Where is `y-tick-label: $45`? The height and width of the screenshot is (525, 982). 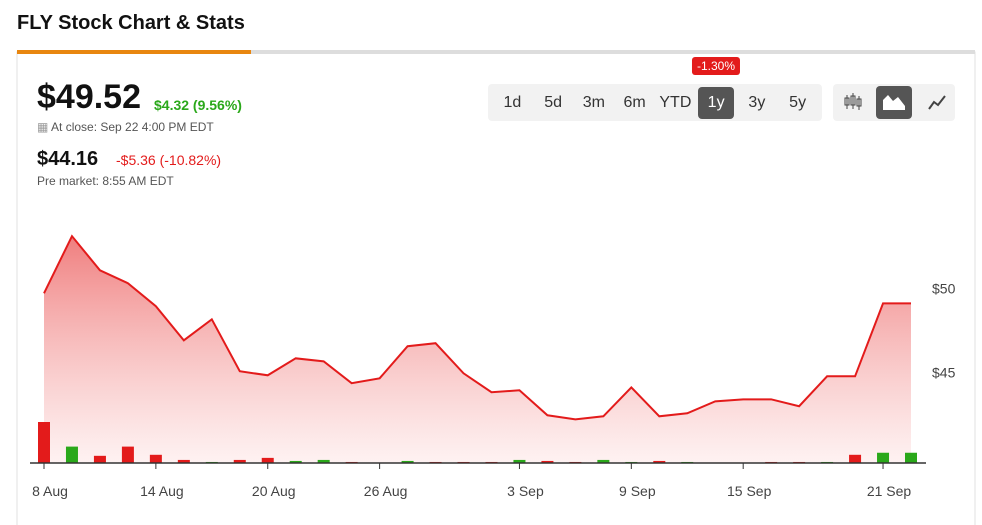 y-tick-label: $45 is located at coordinates (944, 372).